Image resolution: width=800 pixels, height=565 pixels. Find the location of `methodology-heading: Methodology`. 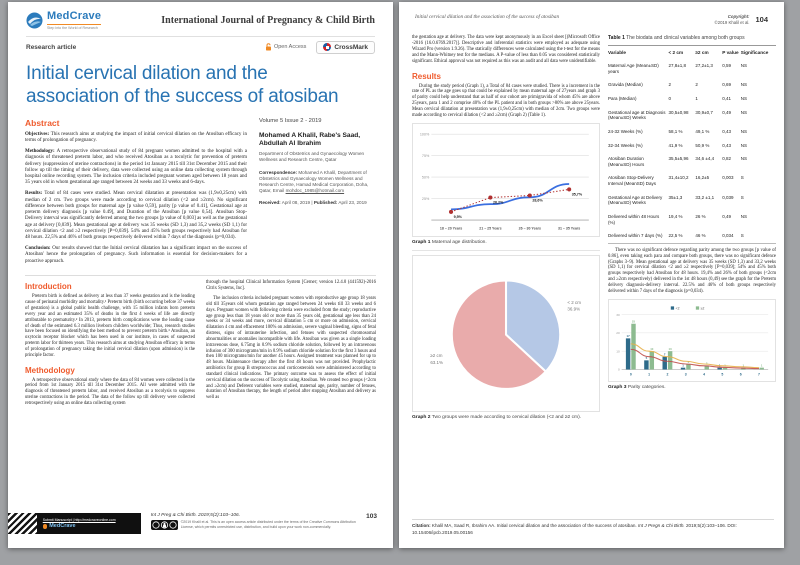

methodology-heading: Methodology is located at coordinates (50, 370).